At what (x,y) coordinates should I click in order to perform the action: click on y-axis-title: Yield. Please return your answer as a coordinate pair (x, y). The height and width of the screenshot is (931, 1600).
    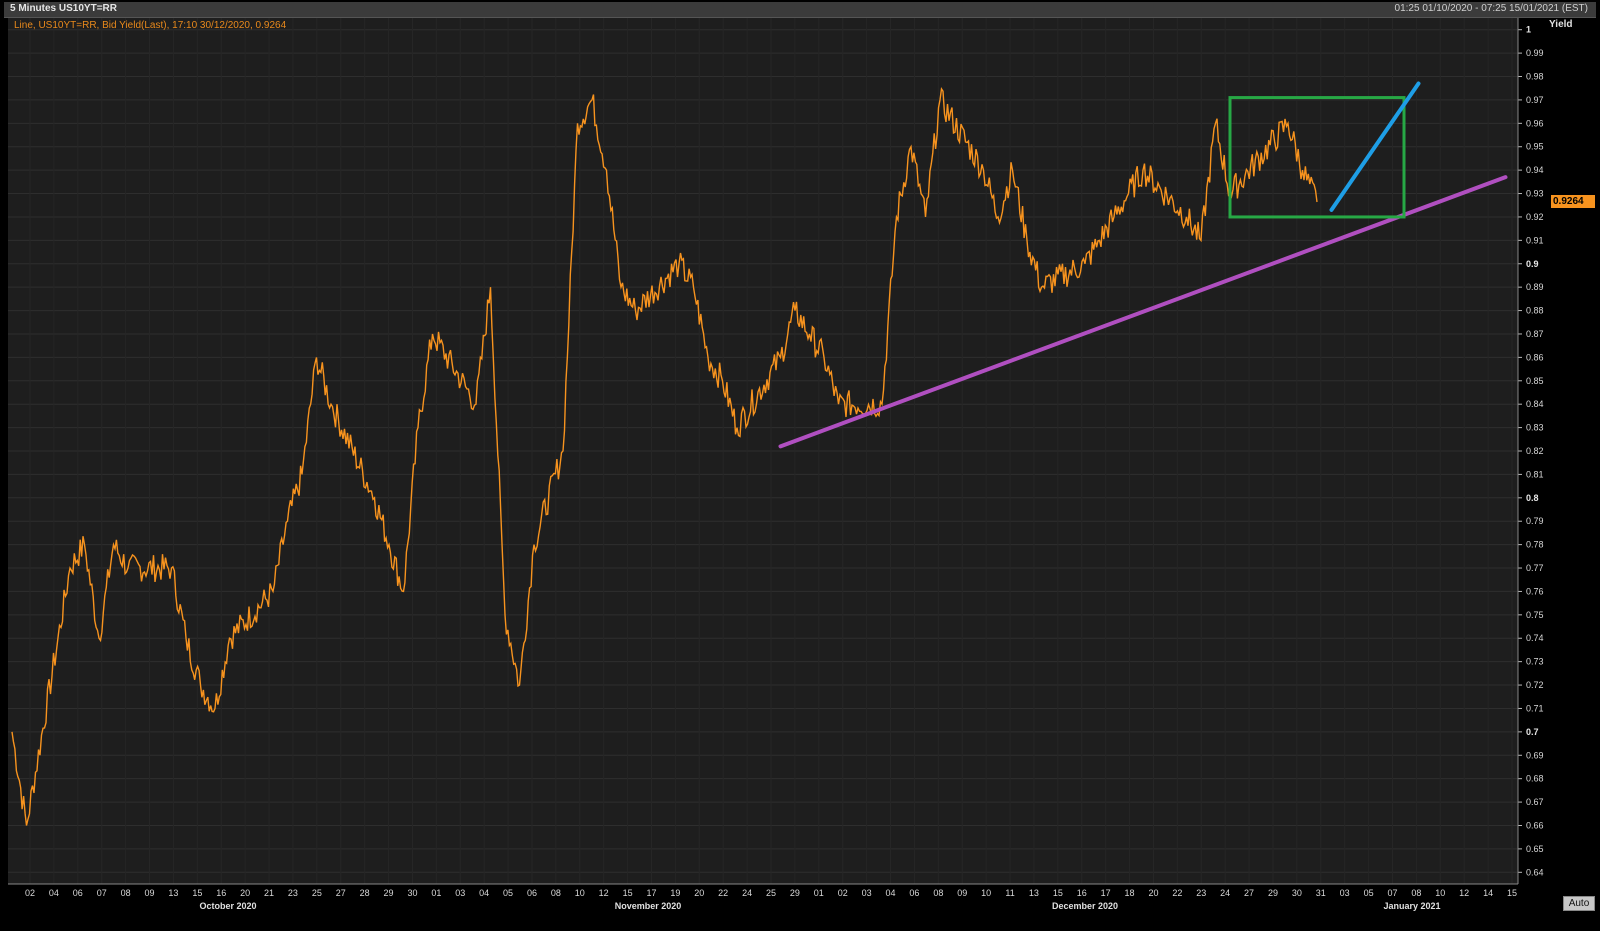
    Looking at the image, I should click on (1561, 24).